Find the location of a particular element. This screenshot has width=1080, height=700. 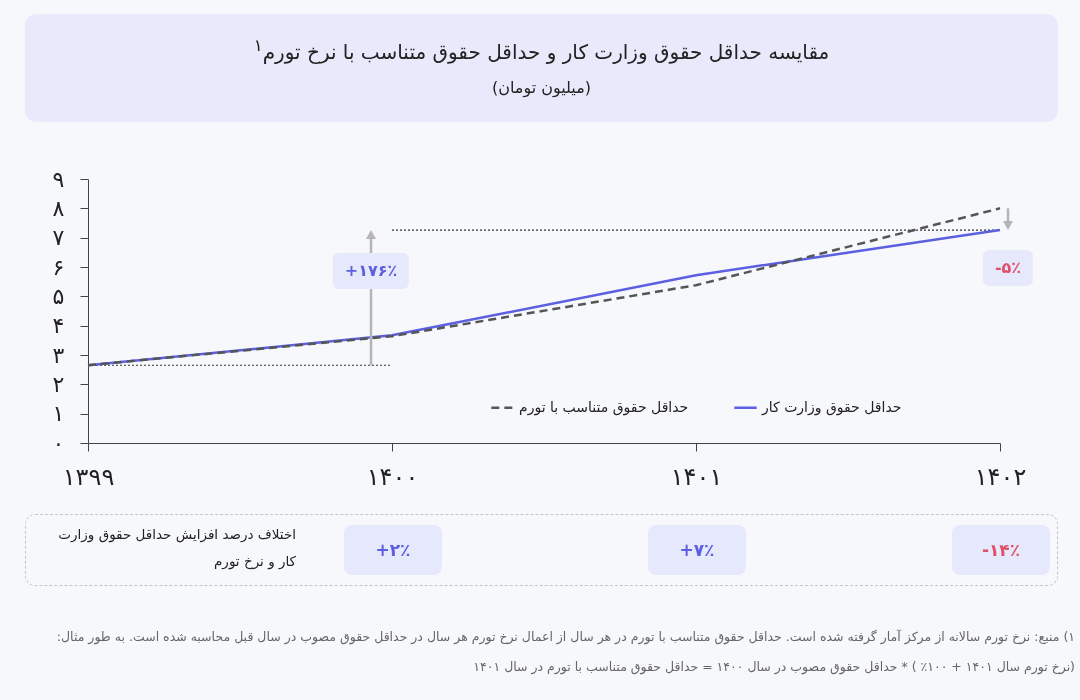

chart-subtitle: (میلیون تومان) is located at coordinates (541, 87).